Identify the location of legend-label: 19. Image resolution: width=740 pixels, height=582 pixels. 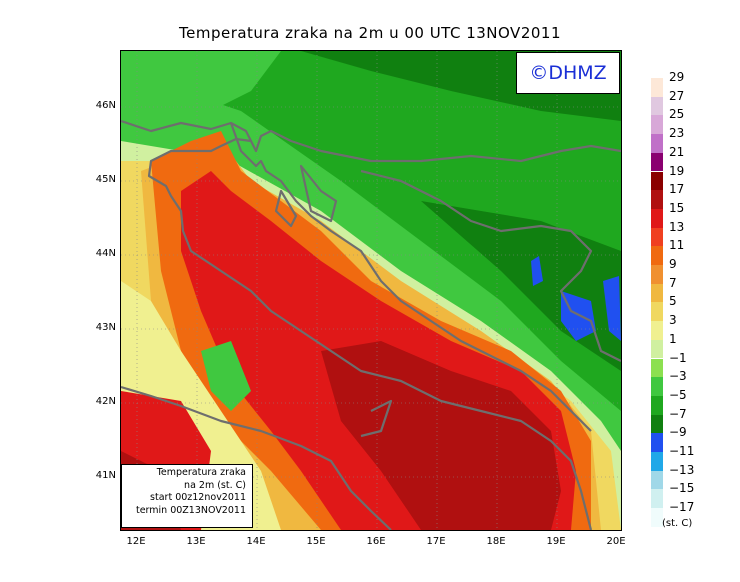
(677, 170).